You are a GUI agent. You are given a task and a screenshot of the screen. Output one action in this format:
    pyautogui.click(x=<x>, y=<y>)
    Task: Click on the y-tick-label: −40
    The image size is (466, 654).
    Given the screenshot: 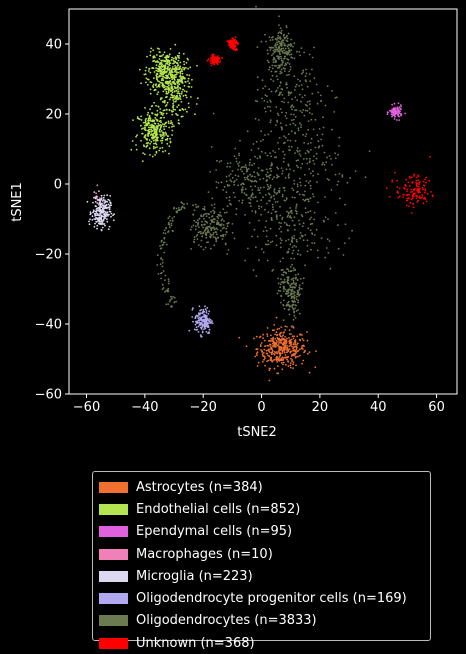 What is the action you would take?
    pyautogui.click(x=48, y=325)
    